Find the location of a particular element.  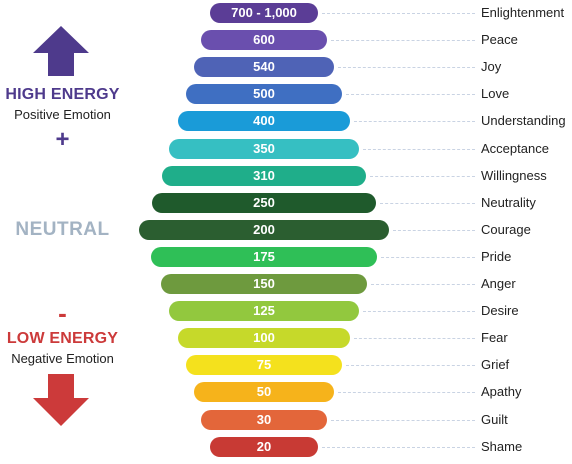

level-name: Courage is located at coordinates (506, 229).